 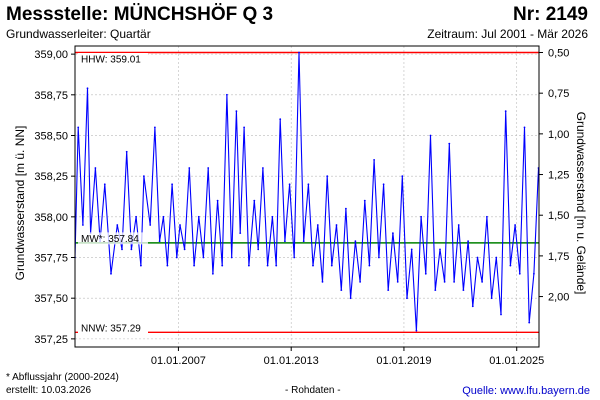 What do you see at coordinates (62, 377) in the screenshot?
I see `footnote: * Abflussjahr (2000-2024)` at bounding box center [62, 377].